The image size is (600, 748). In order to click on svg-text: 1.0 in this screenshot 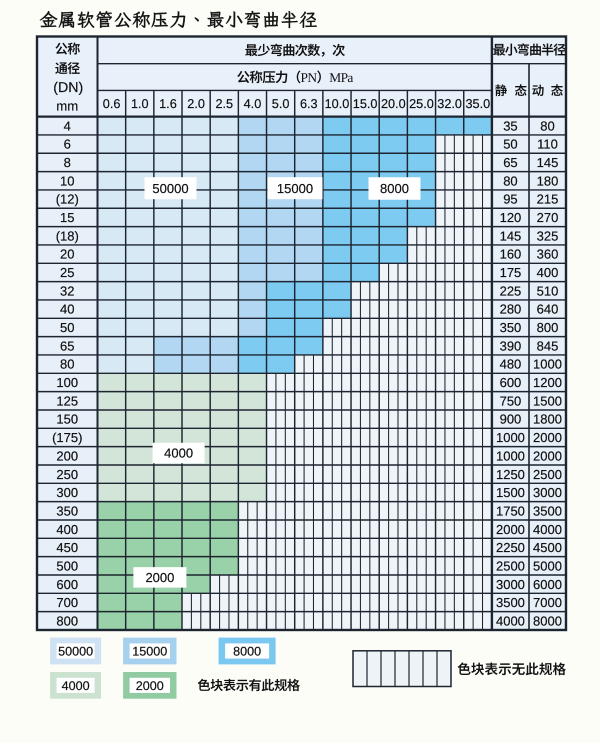, I will do `click(140, 104)`.